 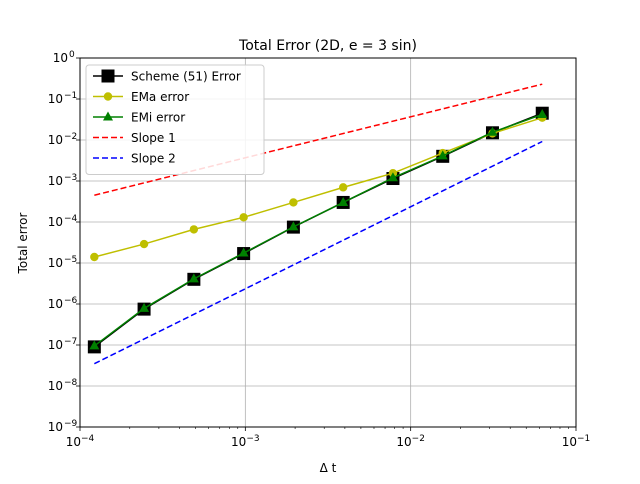 What do you see at coordinates (23, 243) in the screenshot?
I see `y-axis-label: Total error` at bounding box center [23, 243].